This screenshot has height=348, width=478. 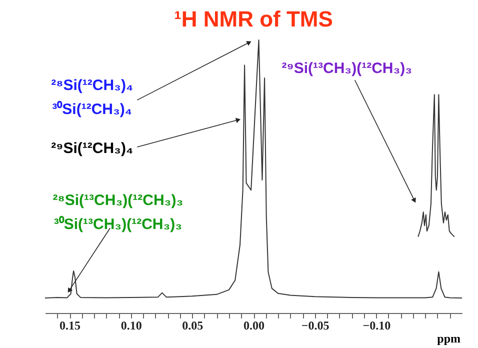 What do you see at coordinates (315, 325) in the screenshot?
I see `x-tick-label: −0.05` at bounding box center [315, 325].